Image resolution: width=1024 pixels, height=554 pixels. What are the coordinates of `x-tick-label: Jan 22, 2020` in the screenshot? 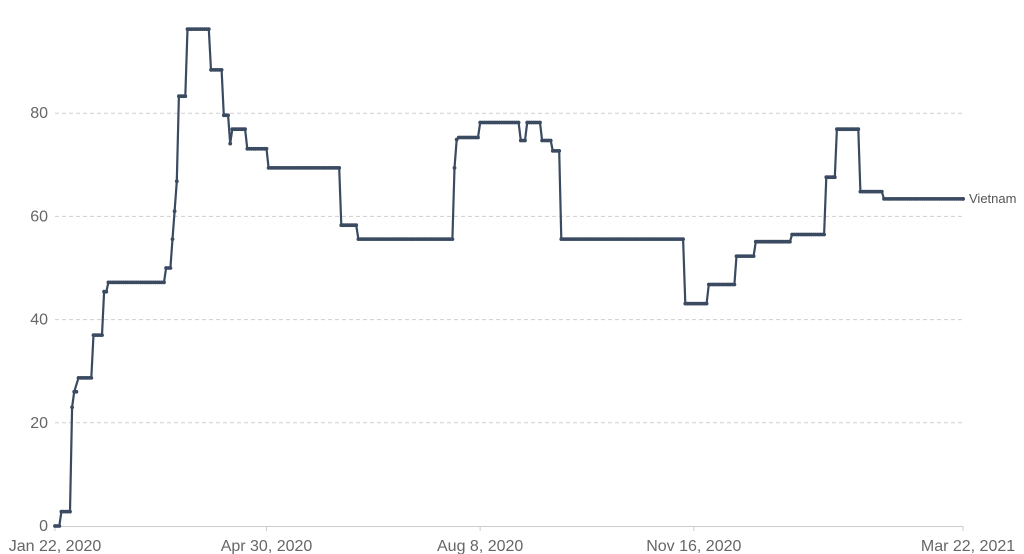 It's located at (55, 546).